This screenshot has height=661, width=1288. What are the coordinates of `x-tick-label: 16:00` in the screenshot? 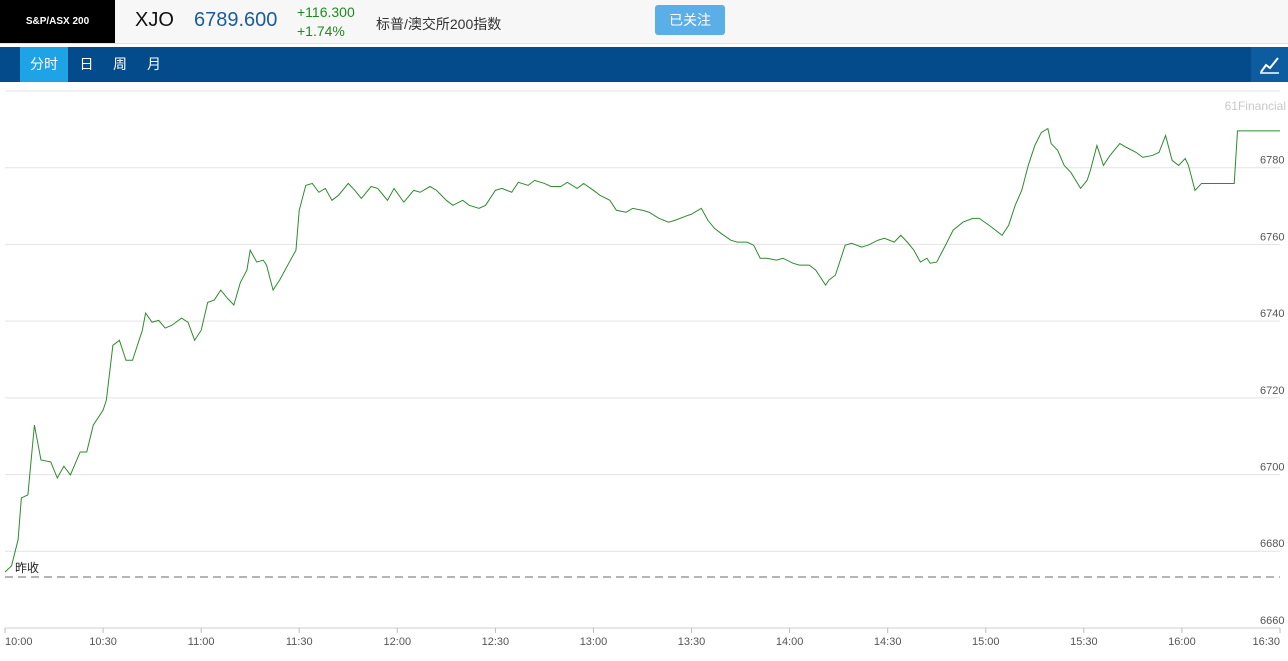 It's located at (1182, 642).